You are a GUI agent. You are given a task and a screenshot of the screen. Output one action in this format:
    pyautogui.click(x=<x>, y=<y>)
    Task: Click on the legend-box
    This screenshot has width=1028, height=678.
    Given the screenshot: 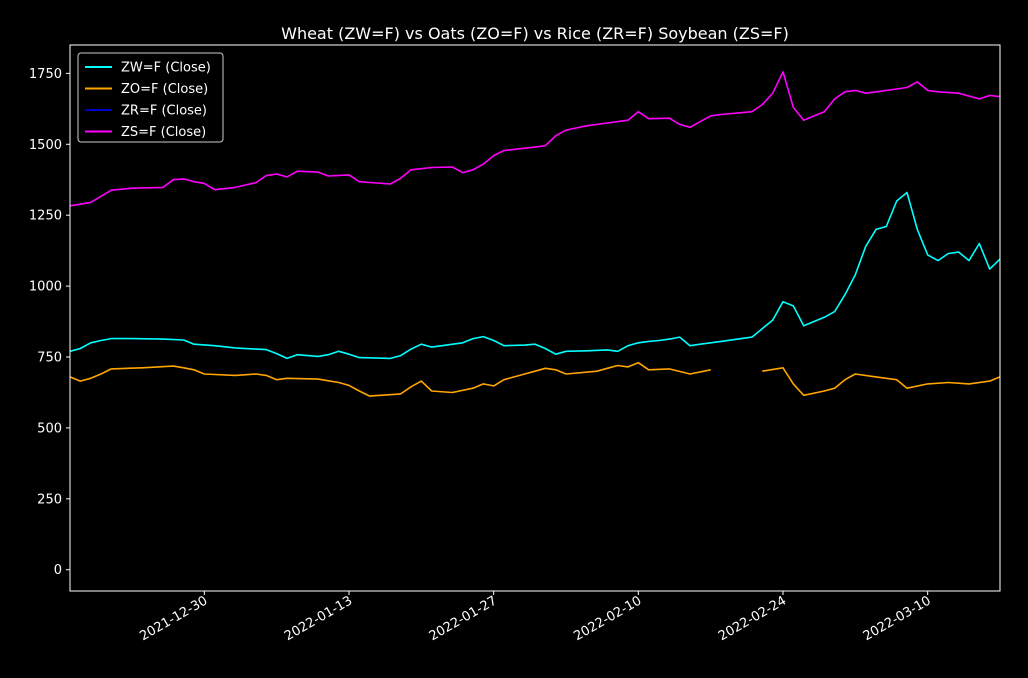 What is the action you would take?
    pyautogui.click(x=150, y=97)
    